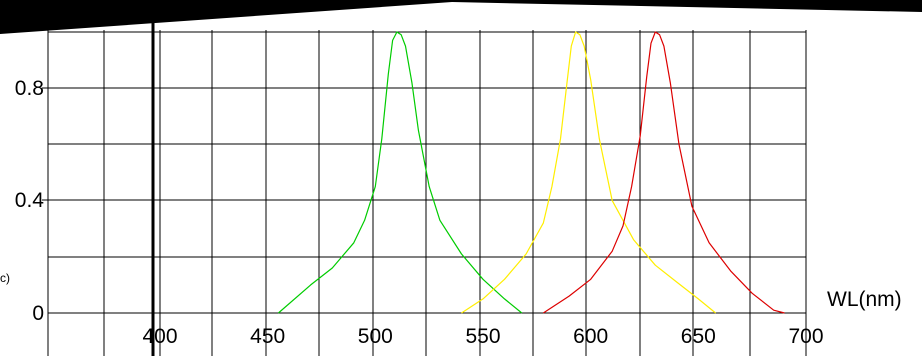 This screenshot has width=922, height=356. I want to click on x-axis-label: WL(nm), so click(864, 299).